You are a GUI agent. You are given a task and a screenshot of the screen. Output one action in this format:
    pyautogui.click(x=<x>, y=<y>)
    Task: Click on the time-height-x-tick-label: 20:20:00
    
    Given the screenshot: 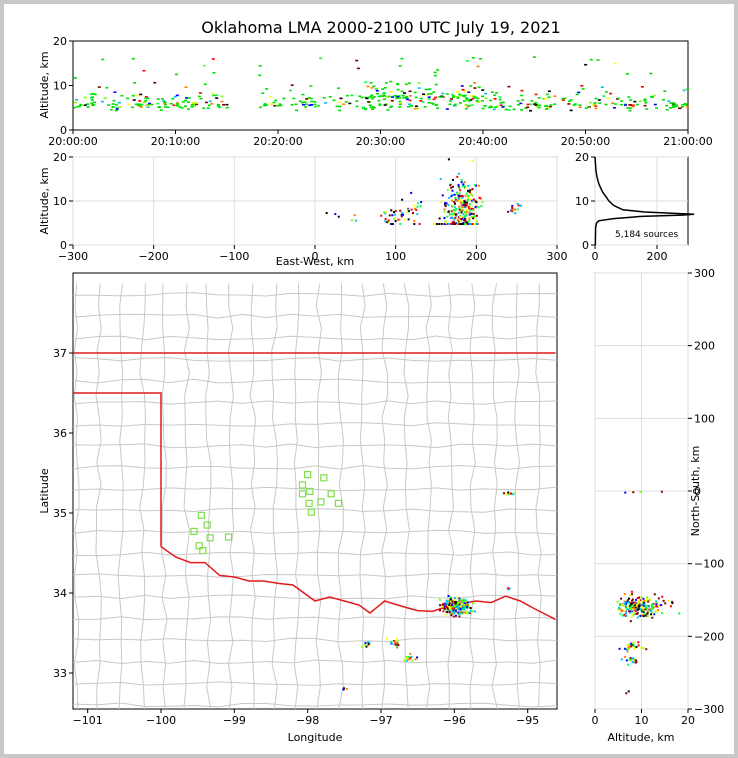 What is the action you would take?
    pyautogui.click(x=277, y=141)
    